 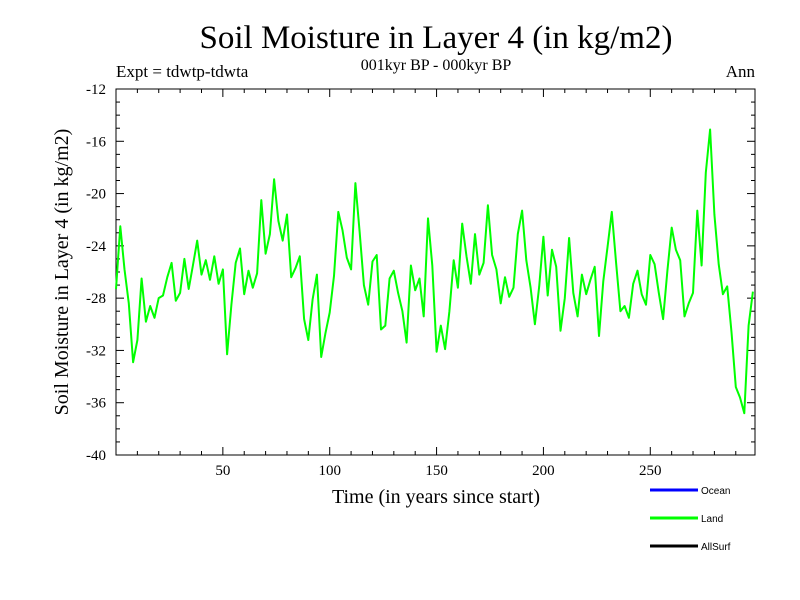 I want to click on legend-label-allsurf: AllSurf, so click(x=716, y=547).